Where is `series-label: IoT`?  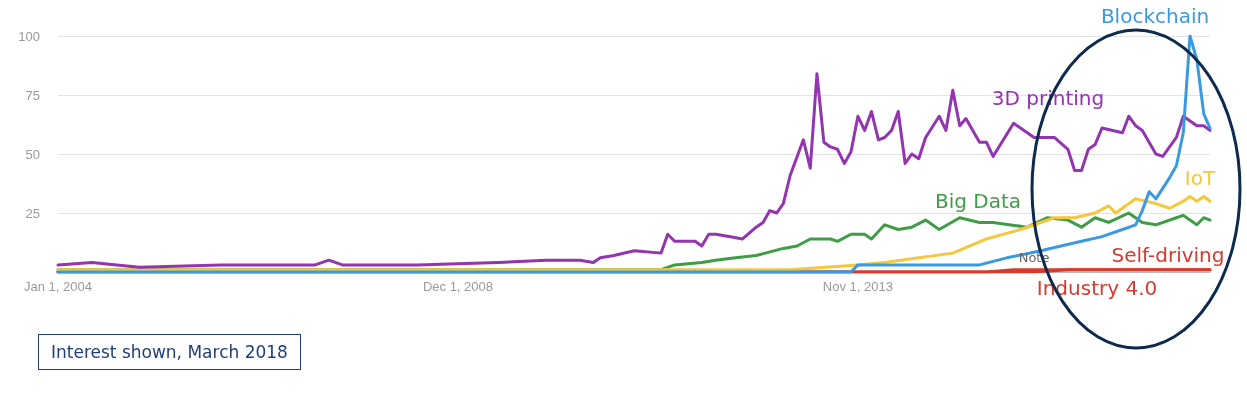
series-label: IoT is located at coordinates (1200, 178).